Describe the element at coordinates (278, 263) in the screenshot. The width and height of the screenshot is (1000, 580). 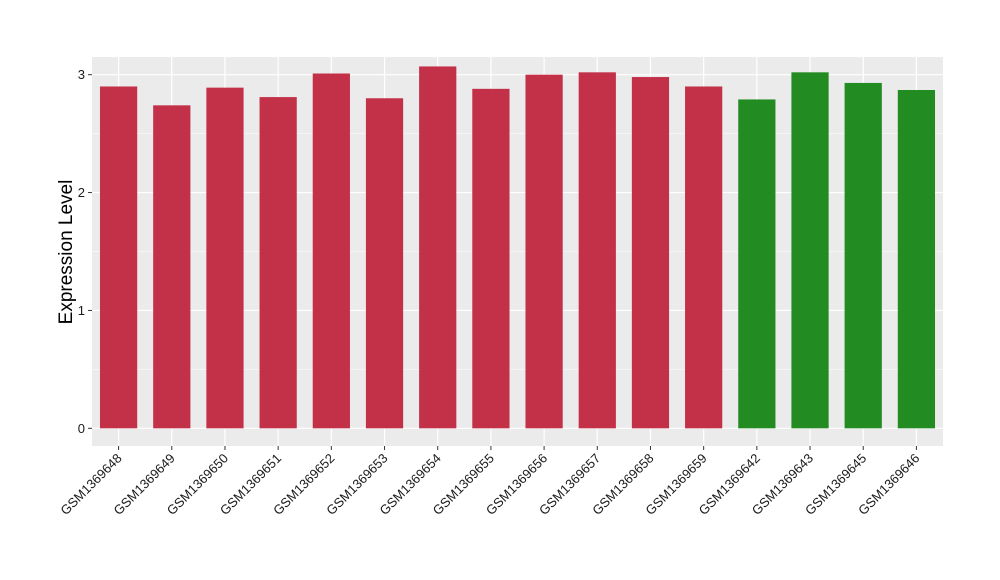
I see `bar-GSM1369651` at that location.